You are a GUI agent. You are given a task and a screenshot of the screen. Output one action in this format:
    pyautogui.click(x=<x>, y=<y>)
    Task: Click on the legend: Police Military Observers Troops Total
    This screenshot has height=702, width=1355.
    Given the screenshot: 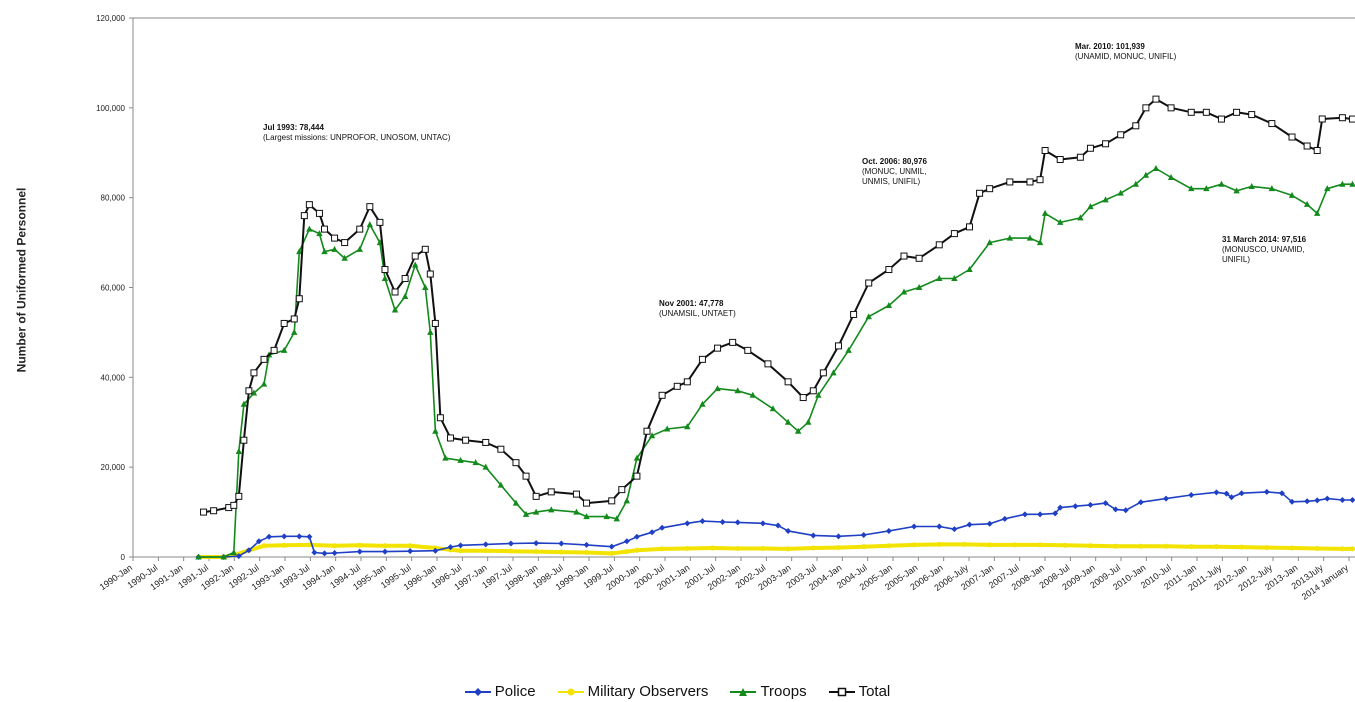 What is the action you would take?
    pyautogui.click(x=677, y=691)
    